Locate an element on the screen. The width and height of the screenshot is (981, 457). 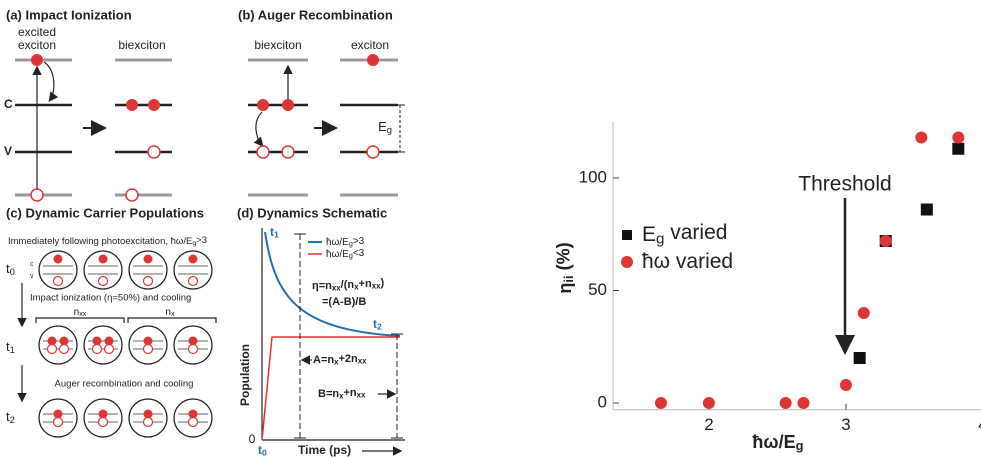
gap-label: Eg is located at coordinates (385, 127).